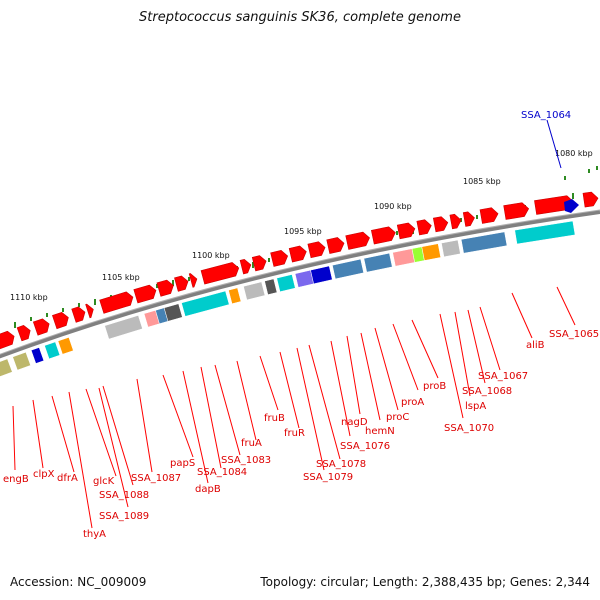 The height and width of the screenshot is (600, 600). I want to click on scale-label: 1110 kbp, so click(29, 297).